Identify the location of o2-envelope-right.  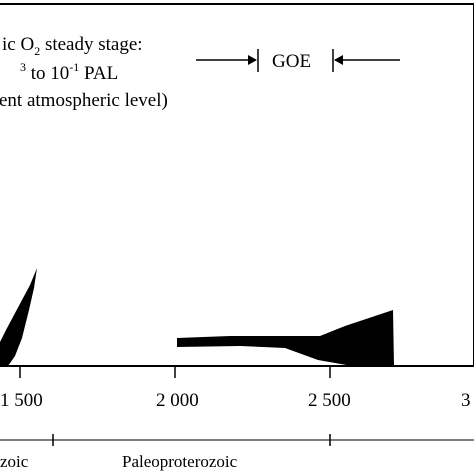
(285, 338).